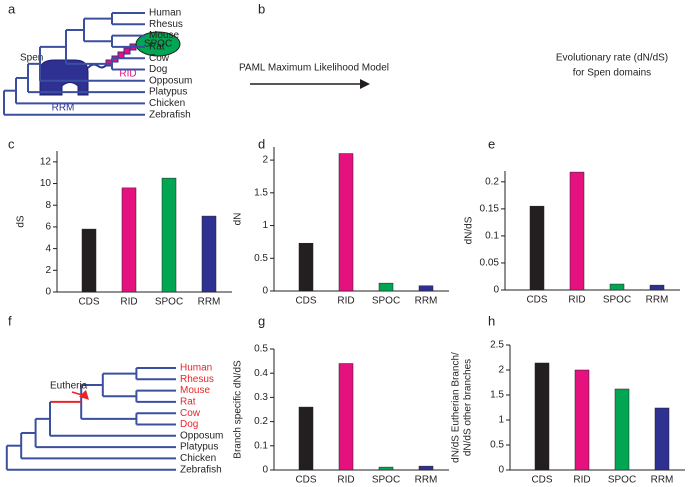 The width and height of the screenshot is (692, 487). Describe the element at coordinates (201, 469) in the screenshot. I see `species-label: Zebrafish` at that location.